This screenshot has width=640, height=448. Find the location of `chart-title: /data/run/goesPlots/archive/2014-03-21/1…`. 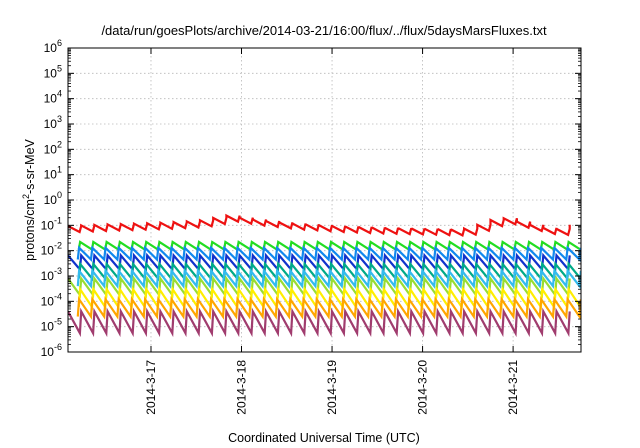

chart-title: /data/run/goesPlots/archive/2014-03-21/1… is located at coordinates (324, 30).